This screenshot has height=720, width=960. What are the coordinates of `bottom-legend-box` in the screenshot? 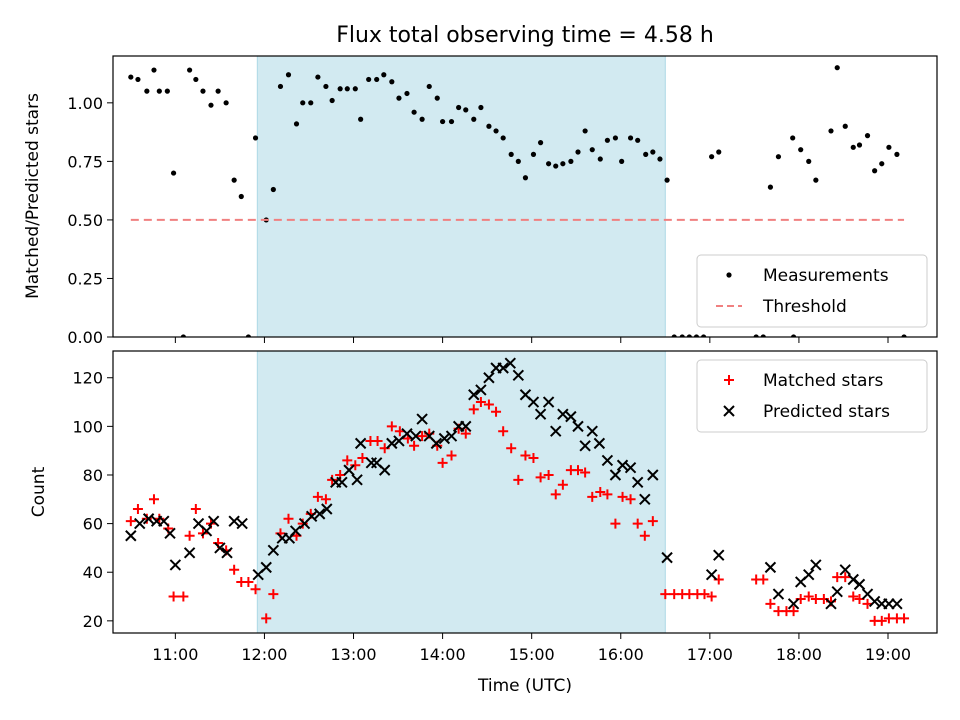 It's located at (812, 396).